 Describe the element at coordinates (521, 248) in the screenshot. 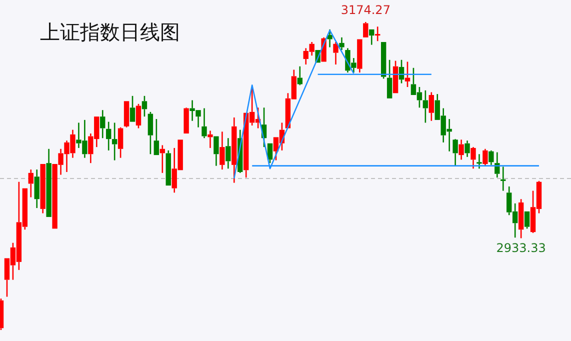

I see `annotation: 2933.33` at that location.